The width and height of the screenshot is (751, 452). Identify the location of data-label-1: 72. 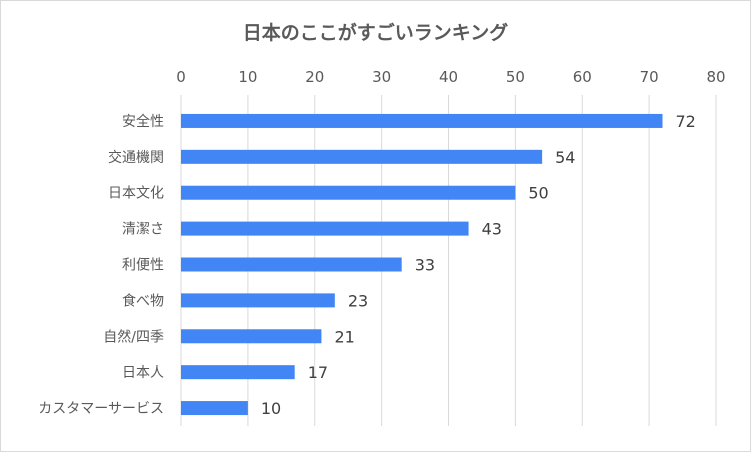
(686, 121).